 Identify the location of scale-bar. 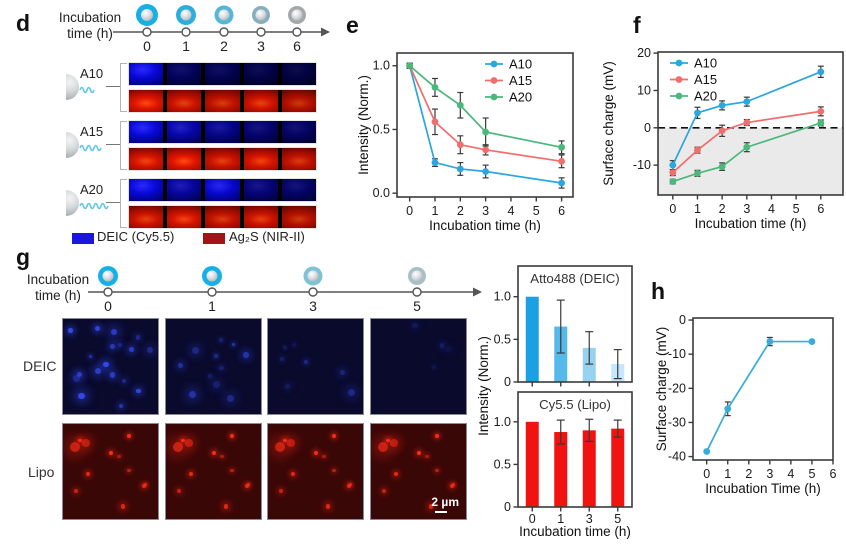
(441, 512).